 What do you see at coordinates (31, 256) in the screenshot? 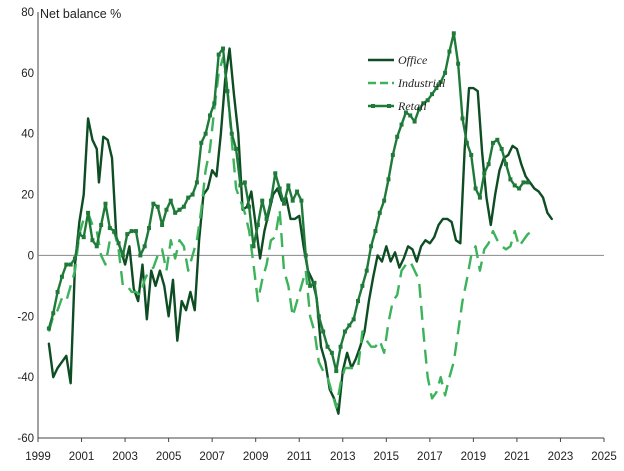
I see `y-tick-label: 0` at bounding box center [31, 256].